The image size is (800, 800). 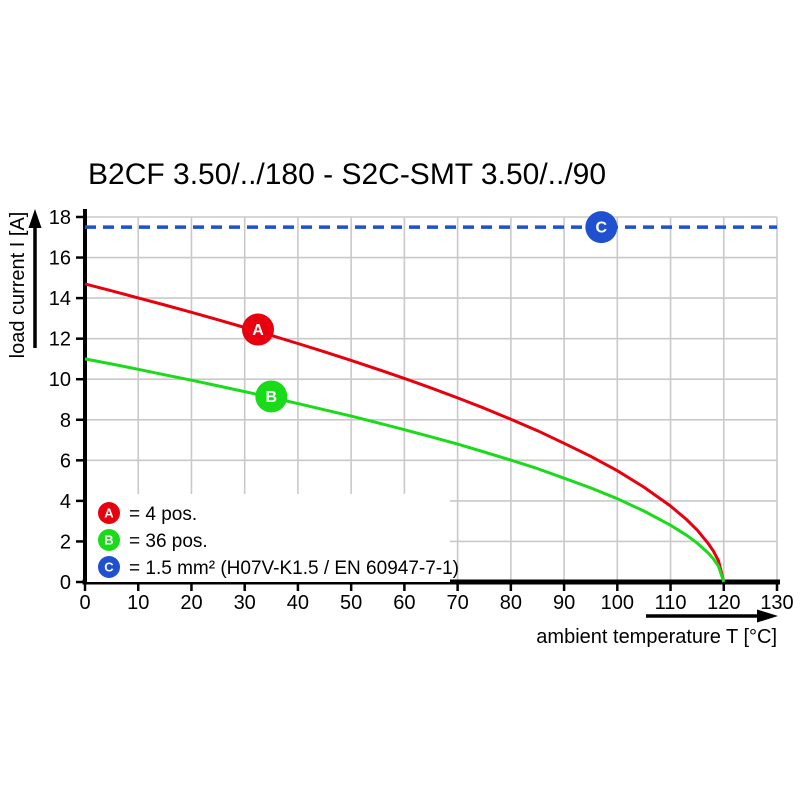 I want to click on legend-item-A: A = 4 pos., so click(x=147, y=513).